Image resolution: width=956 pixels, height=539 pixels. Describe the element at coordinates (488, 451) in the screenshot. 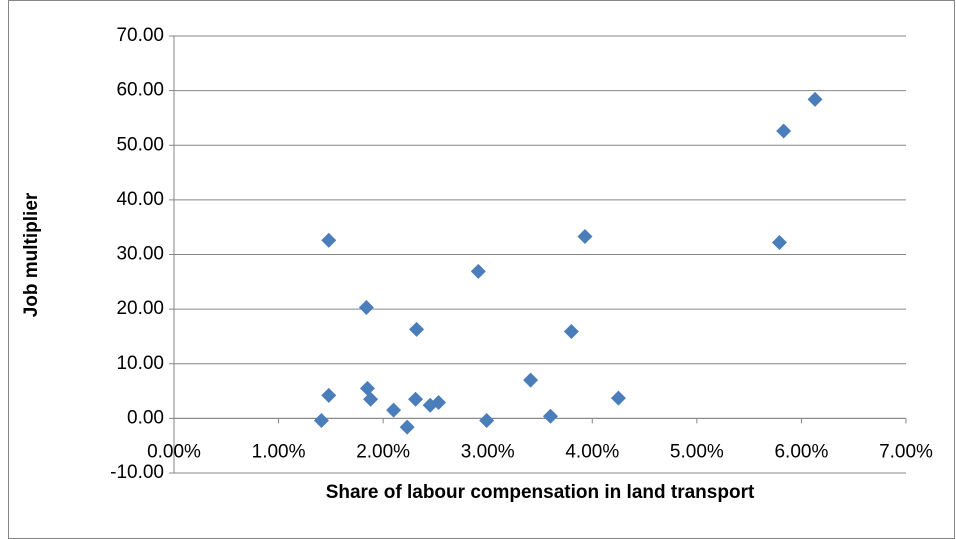

I see `x-tick-label: 3.00%` at that location.